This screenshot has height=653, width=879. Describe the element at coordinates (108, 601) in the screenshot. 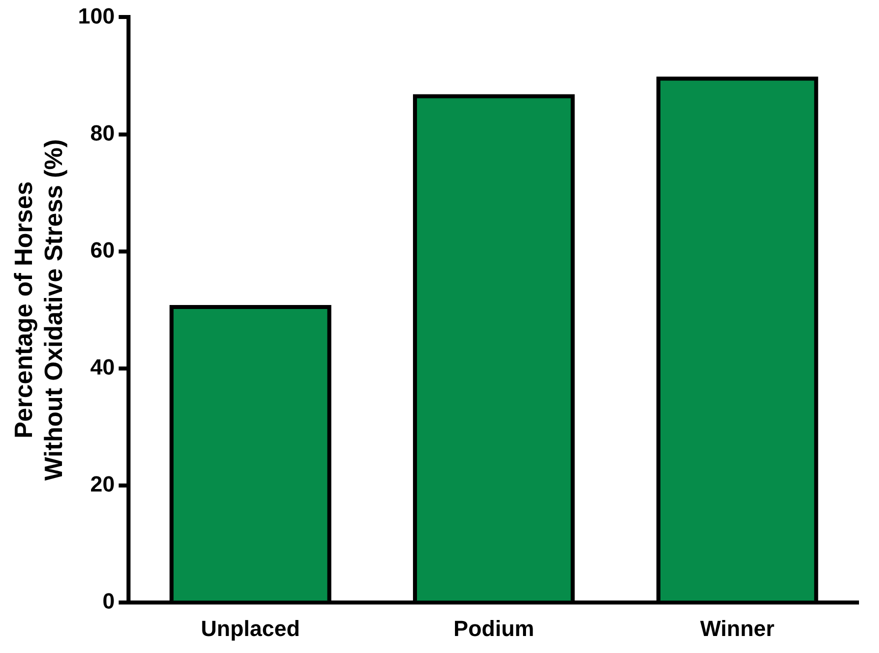

I see `y-tick-label: 0` at that location.